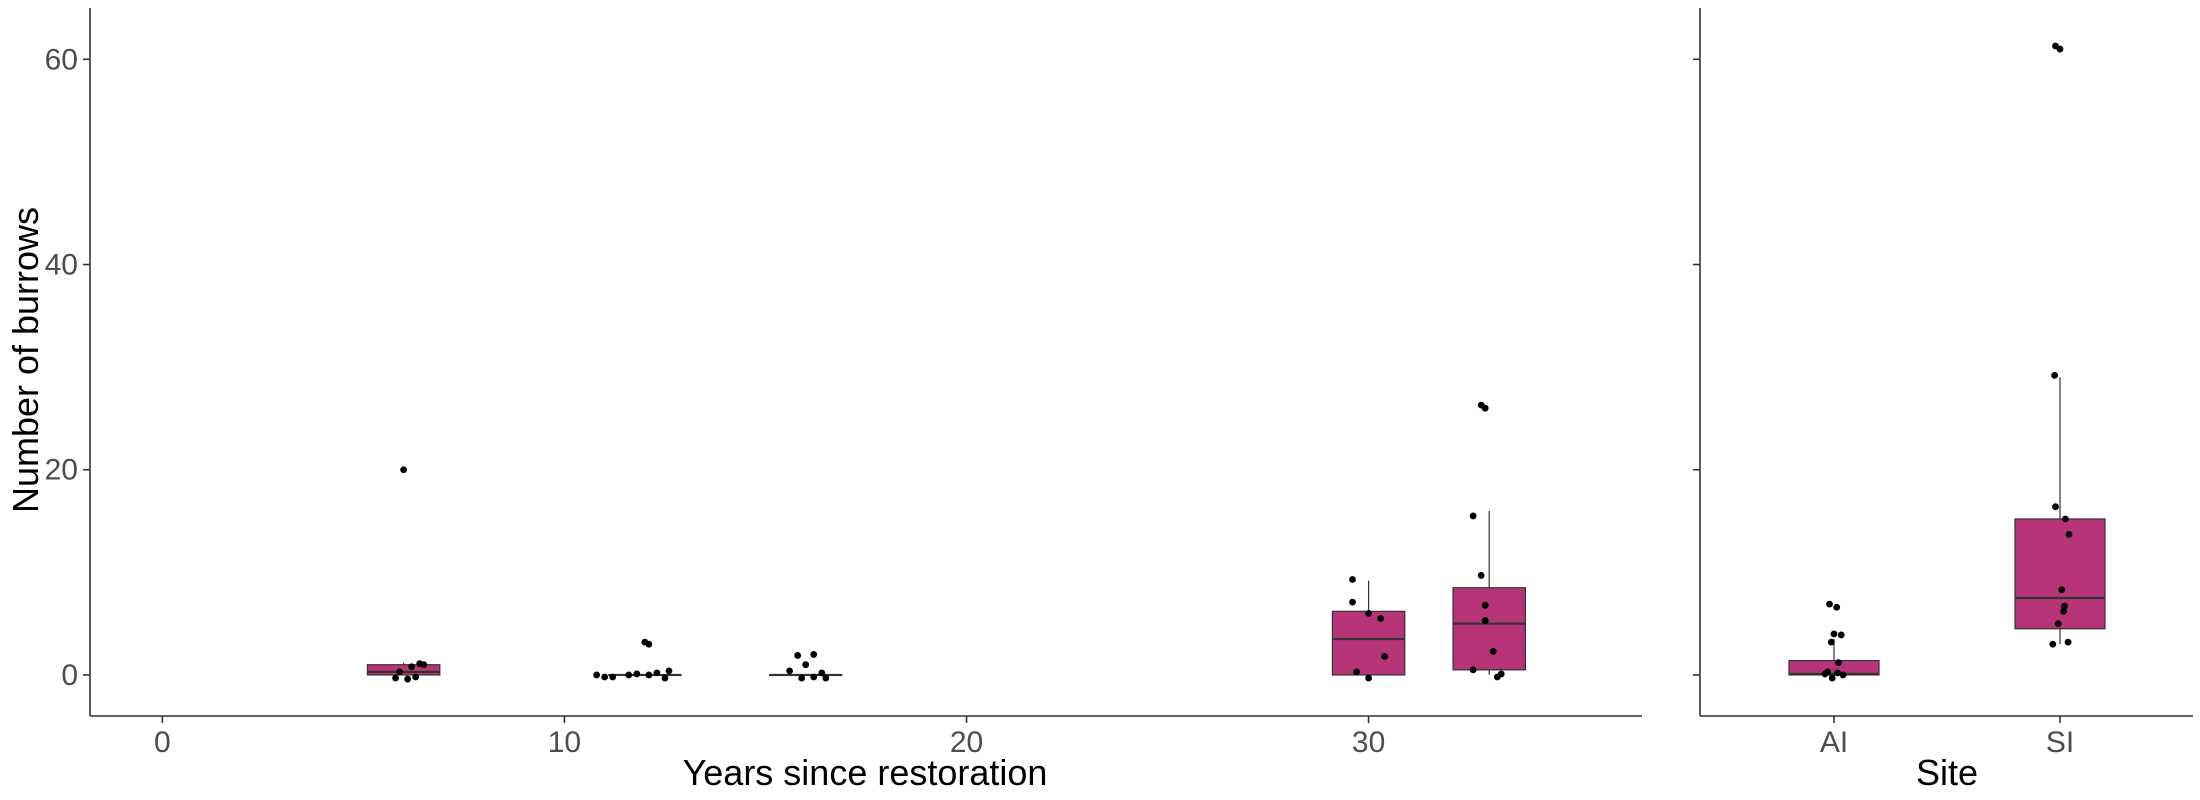 The height and width of the screenshot is (800, 2200). What do you see at coordinates (25, 360) in the screenshot?
I see `y-axis-title: Number of burrows` at bounding box center [25, 360].